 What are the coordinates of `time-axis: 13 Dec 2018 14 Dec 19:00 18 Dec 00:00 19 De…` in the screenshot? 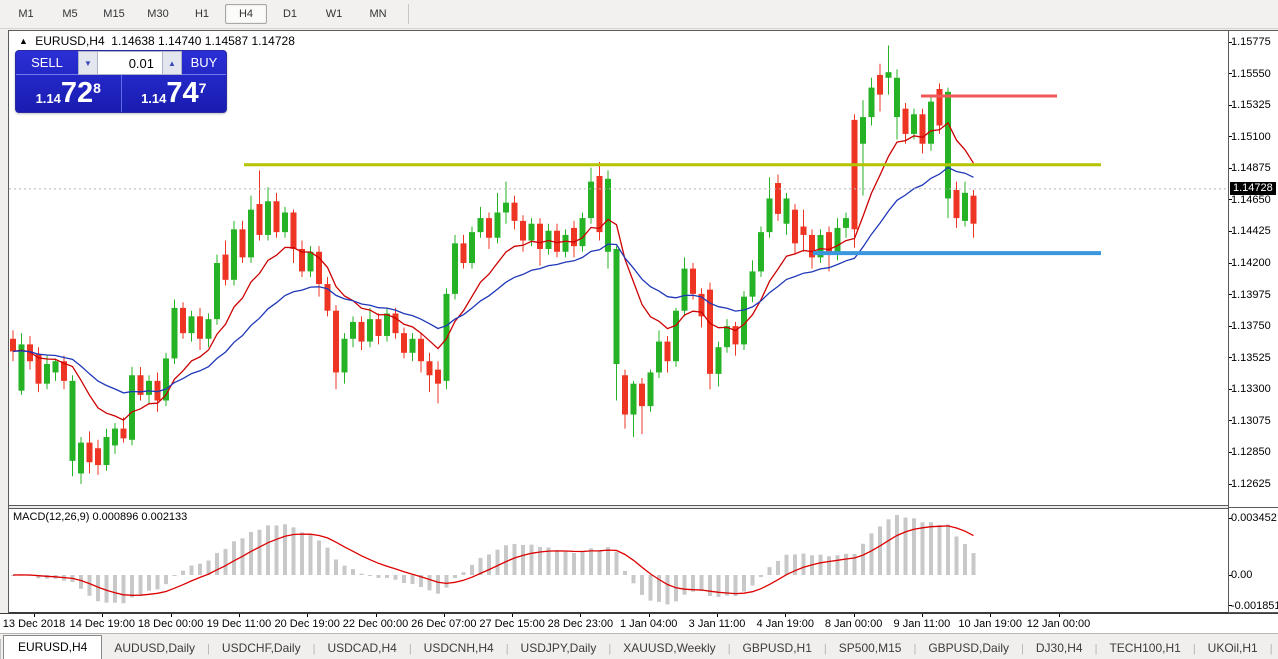 It's located at (639, 623).